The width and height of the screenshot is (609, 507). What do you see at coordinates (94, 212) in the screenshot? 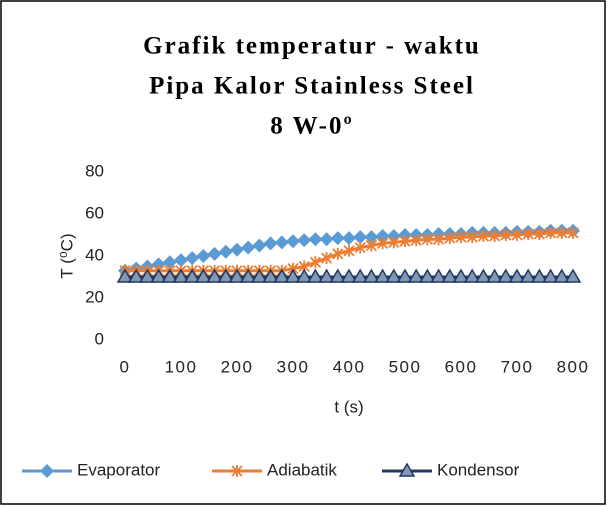
I see `y-tick-label: 60` at bounding box center [94, 212].